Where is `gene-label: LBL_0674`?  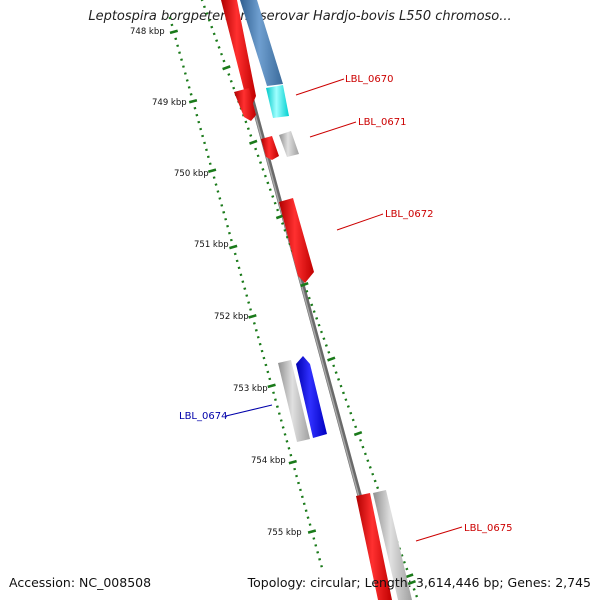
gene-label: LBL_0674 is located at coordinates (203, 416).